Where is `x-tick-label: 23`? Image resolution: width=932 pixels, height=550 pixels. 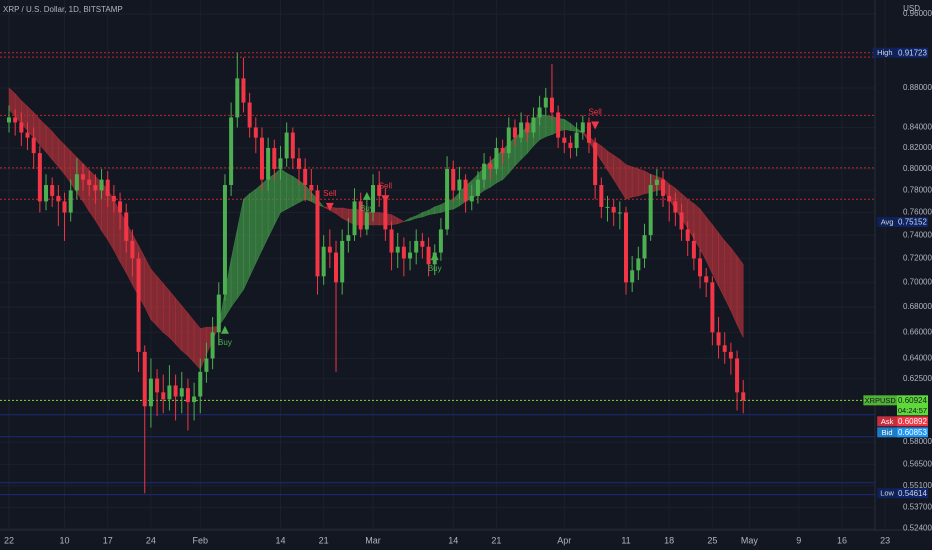
x-tick-label: 23 is located at coordinates (885, 540).